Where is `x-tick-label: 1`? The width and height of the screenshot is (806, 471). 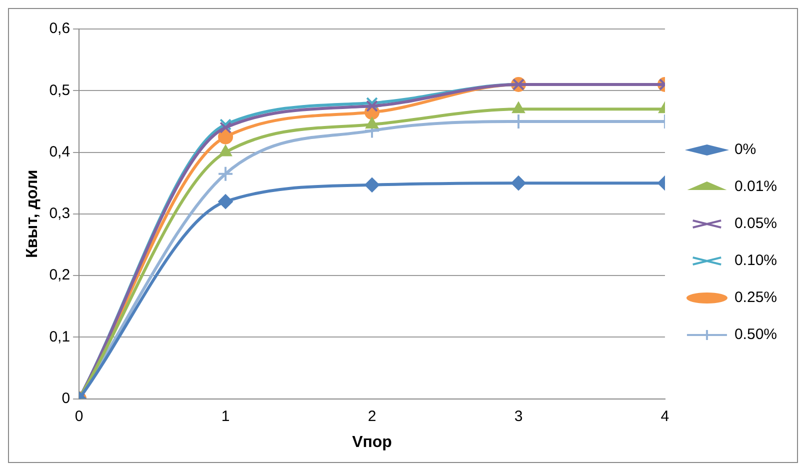 x-tick-label: 1 is located at coordinates (225, 416).